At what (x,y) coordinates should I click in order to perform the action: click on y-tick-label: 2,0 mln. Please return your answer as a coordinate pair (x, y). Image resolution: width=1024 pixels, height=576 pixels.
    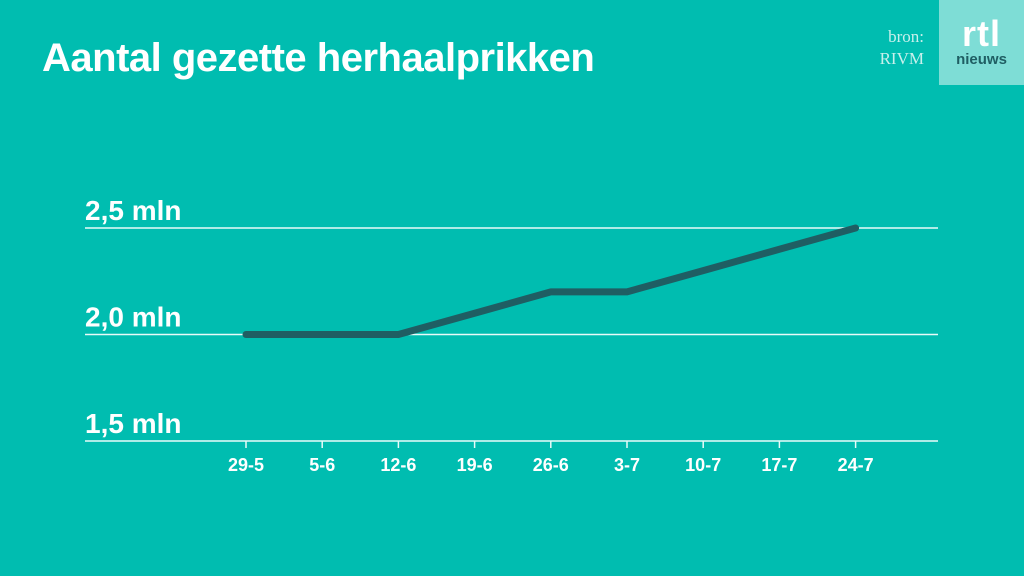
    Looking at the image, I should click on (133, 317).